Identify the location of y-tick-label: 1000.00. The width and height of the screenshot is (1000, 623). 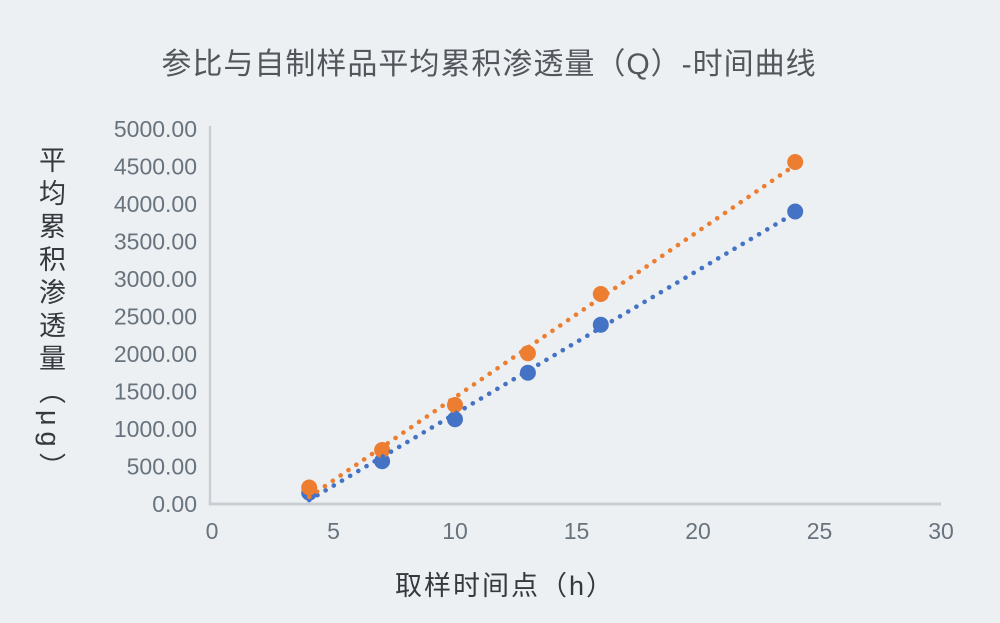
(155, 429).